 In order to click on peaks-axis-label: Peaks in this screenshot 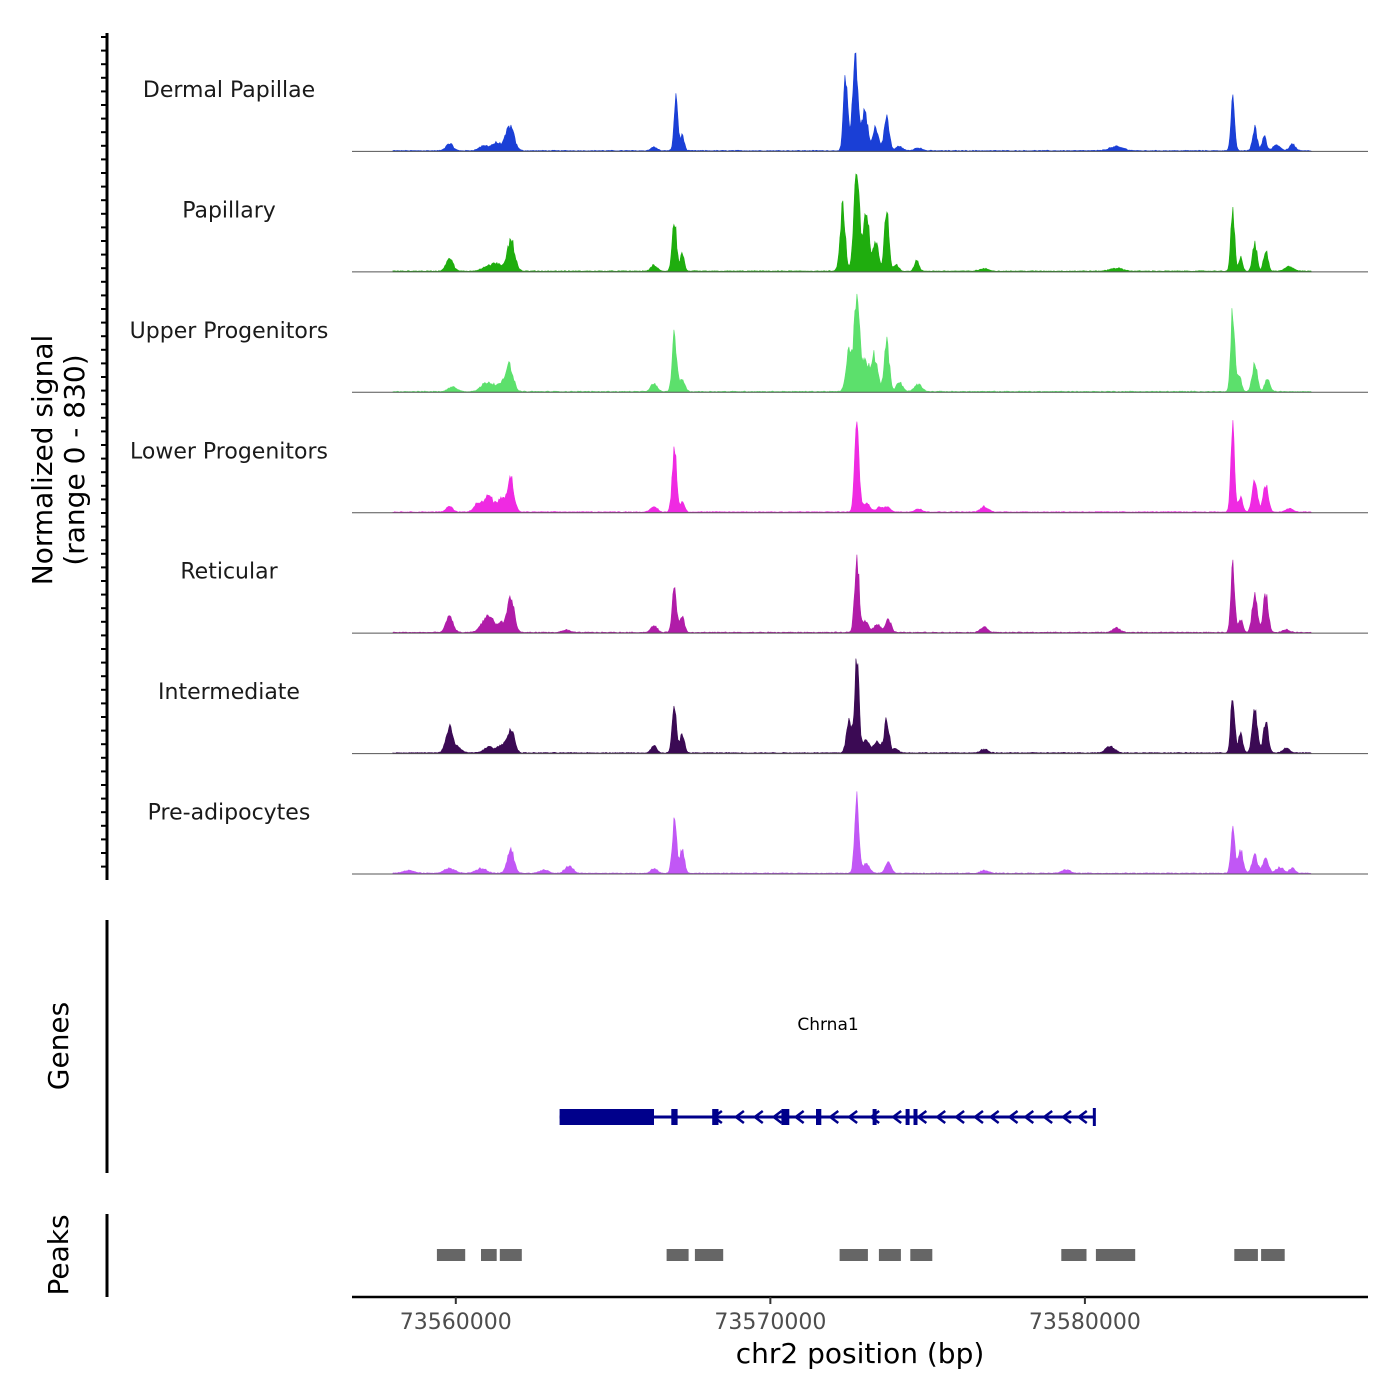, I will do `click(58, 1254)`.